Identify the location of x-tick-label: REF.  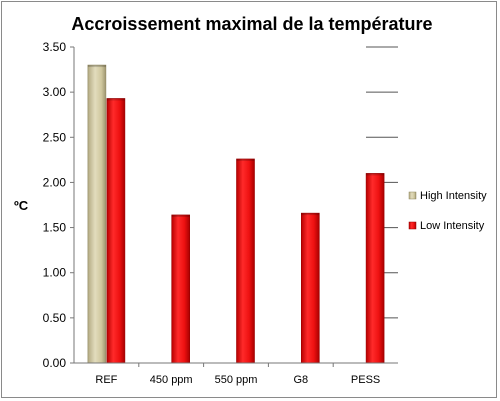
(106, 380).